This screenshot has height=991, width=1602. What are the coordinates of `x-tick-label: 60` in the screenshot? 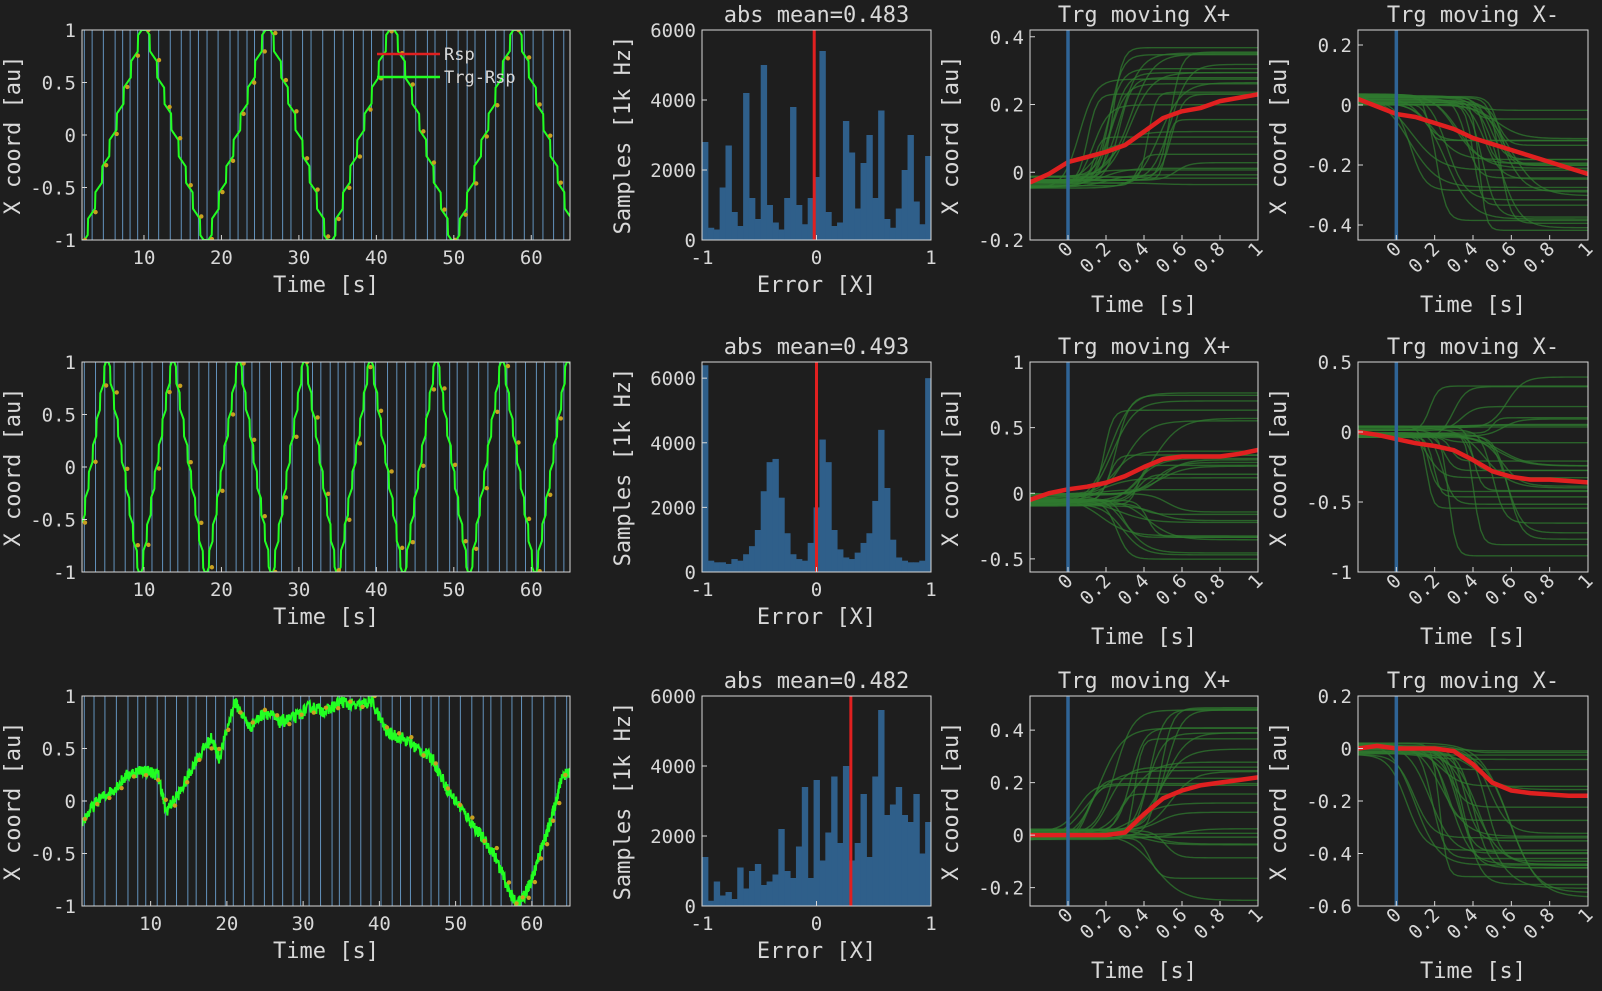 It's located at (531, 924).